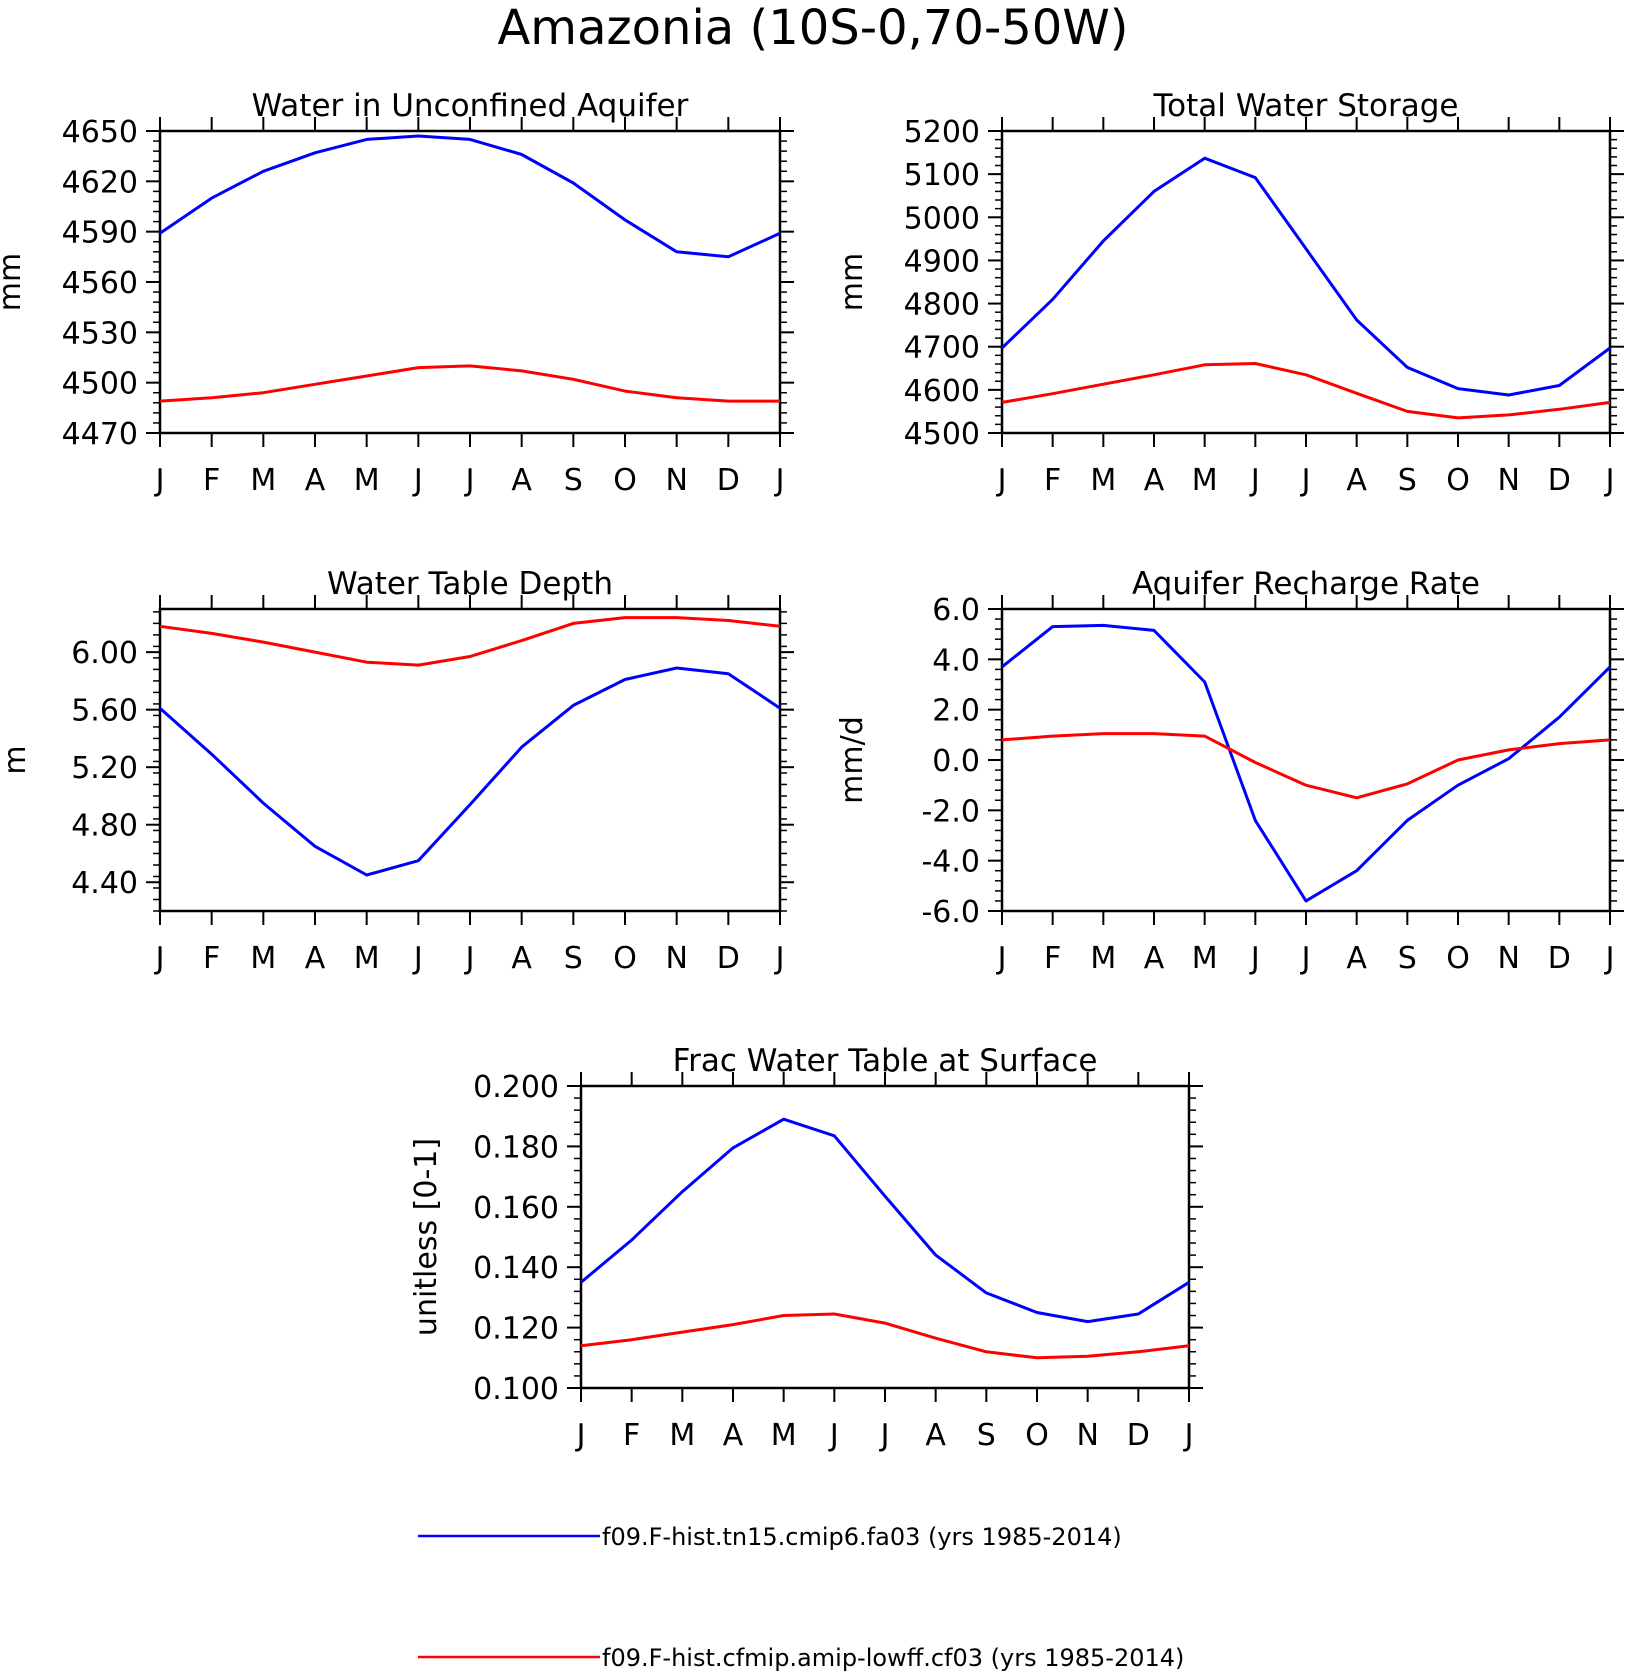 The image size is (1626, 1671). I want to click on y-tick-label: 0.100, so click(516, 1389).